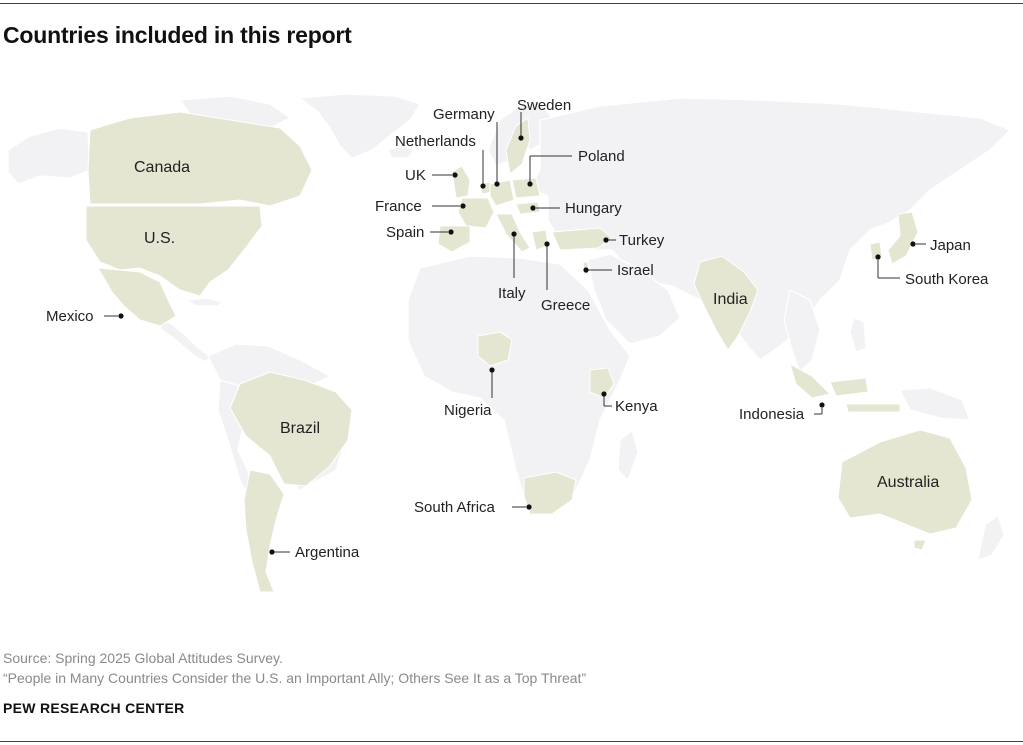 This screenshot has height=745, width=1023. What do you see at coordinates (502, 193) in the screenshot?
I see `country-germany` at bounding box center [502, 193].